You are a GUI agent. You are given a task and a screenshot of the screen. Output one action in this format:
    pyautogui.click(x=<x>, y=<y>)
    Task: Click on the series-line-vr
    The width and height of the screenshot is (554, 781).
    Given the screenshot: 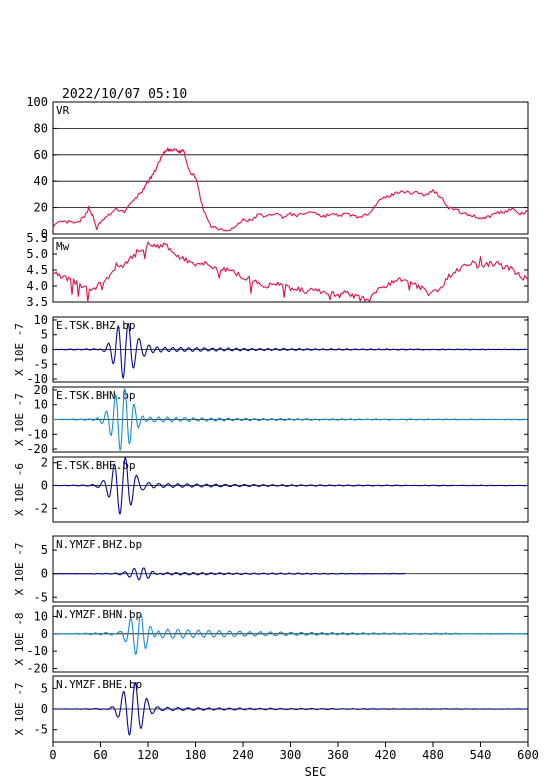 What is the action you would take?
    pyautogui.click(x=290, y=189)
    